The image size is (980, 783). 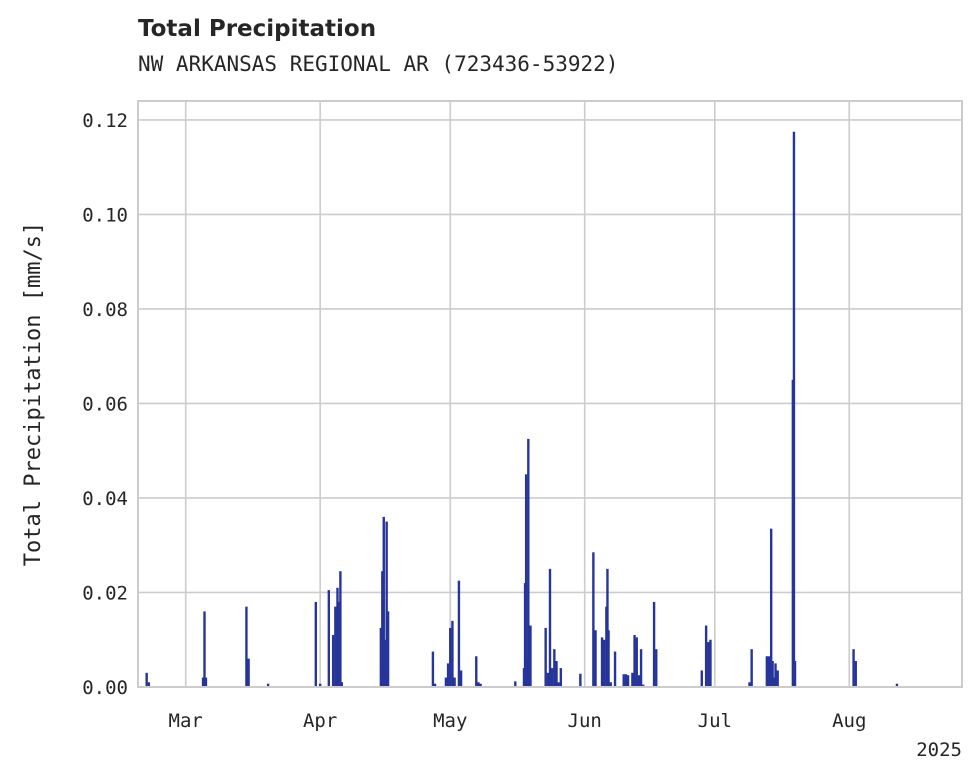 What do you see at coordinates (378, 64) in the screenshot?
I see `chart-subtitle: NW ARKANSAS REGIONAL AR (723436-53922)` at bounding box center [378, 64].